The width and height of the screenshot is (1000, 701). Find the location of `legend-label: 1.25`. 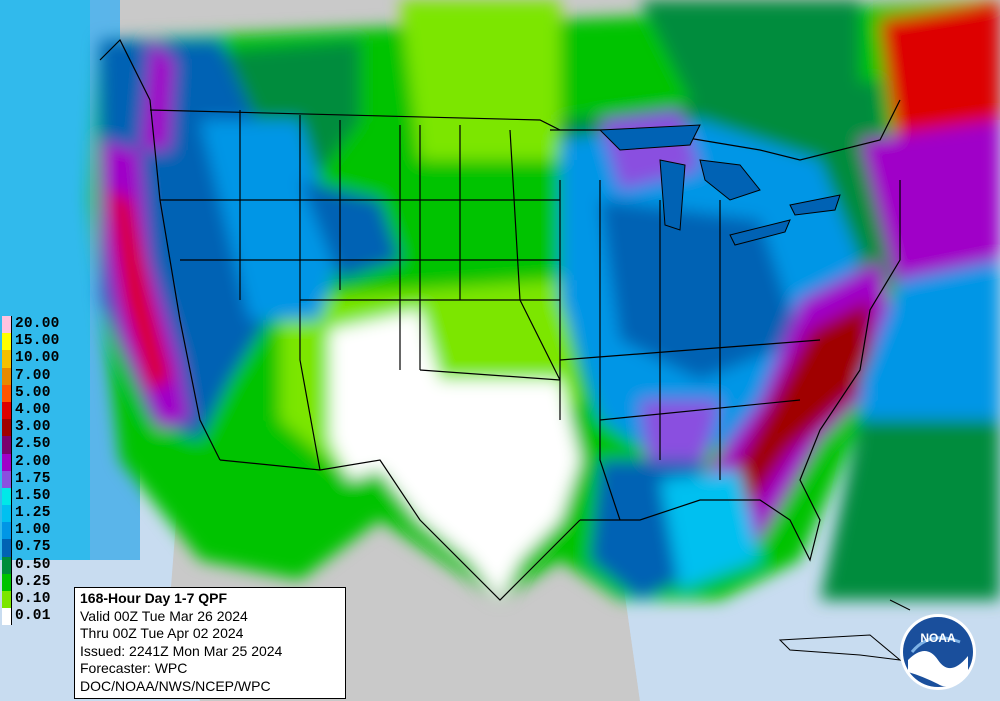

legend-label: 1.25 is located at coordinates (33, 513).